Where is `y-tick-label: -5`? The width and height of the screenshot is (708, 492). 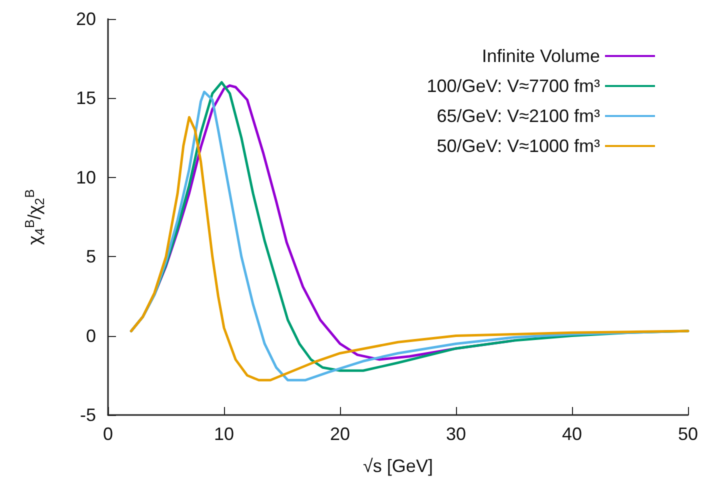
y-tick-label: -5 is located at coordinates (88, 415).